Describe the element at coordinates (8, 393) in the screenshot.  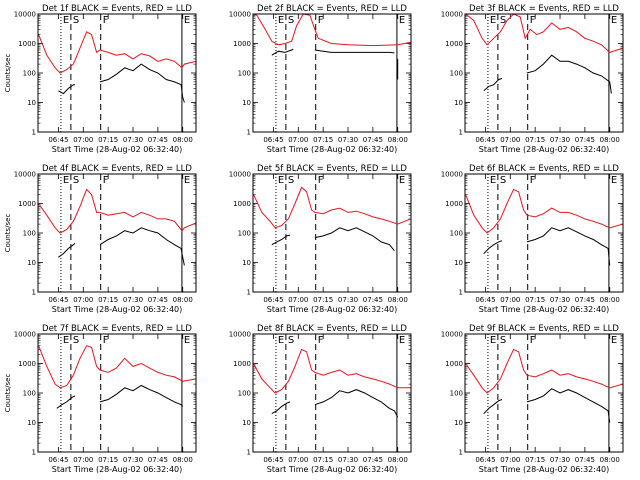
I see `y-axis-label: Counts/sec` at that location.